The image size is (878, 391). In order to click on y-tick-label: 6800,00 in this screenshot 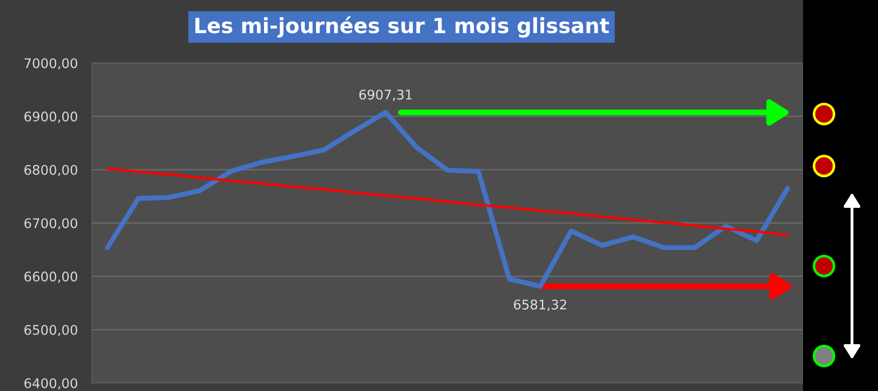, I will do `click(51, 170)`.